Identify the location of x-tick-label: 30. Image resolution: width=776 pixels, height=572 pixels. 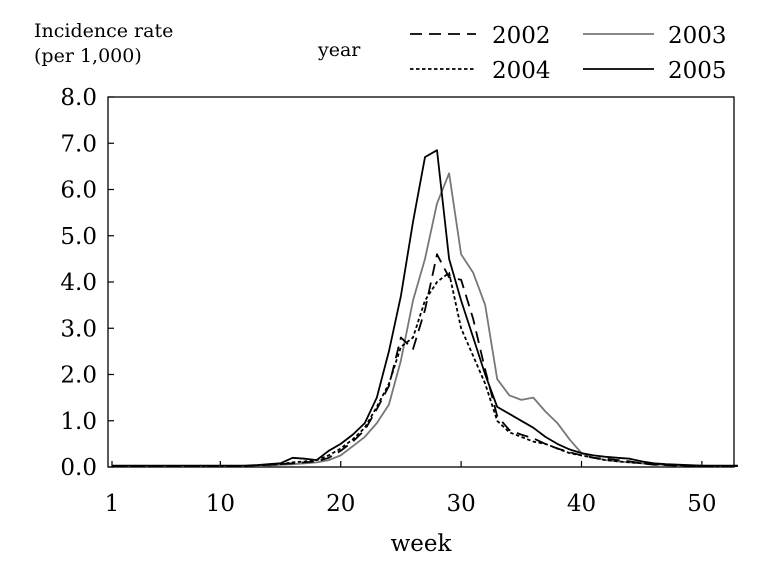
(460, 504).